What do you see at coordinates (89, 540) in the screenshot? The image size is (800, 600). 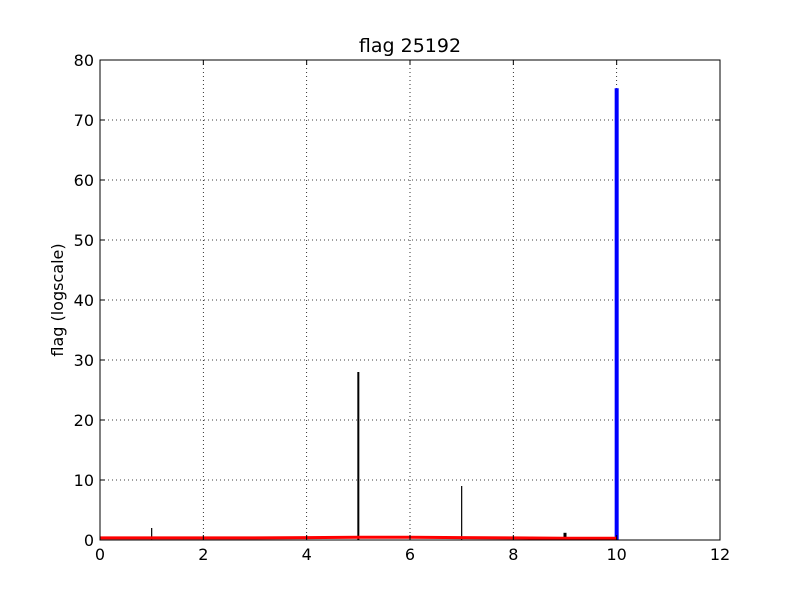 I see `y-tick-label: 0` at bounding box center [89, 540].